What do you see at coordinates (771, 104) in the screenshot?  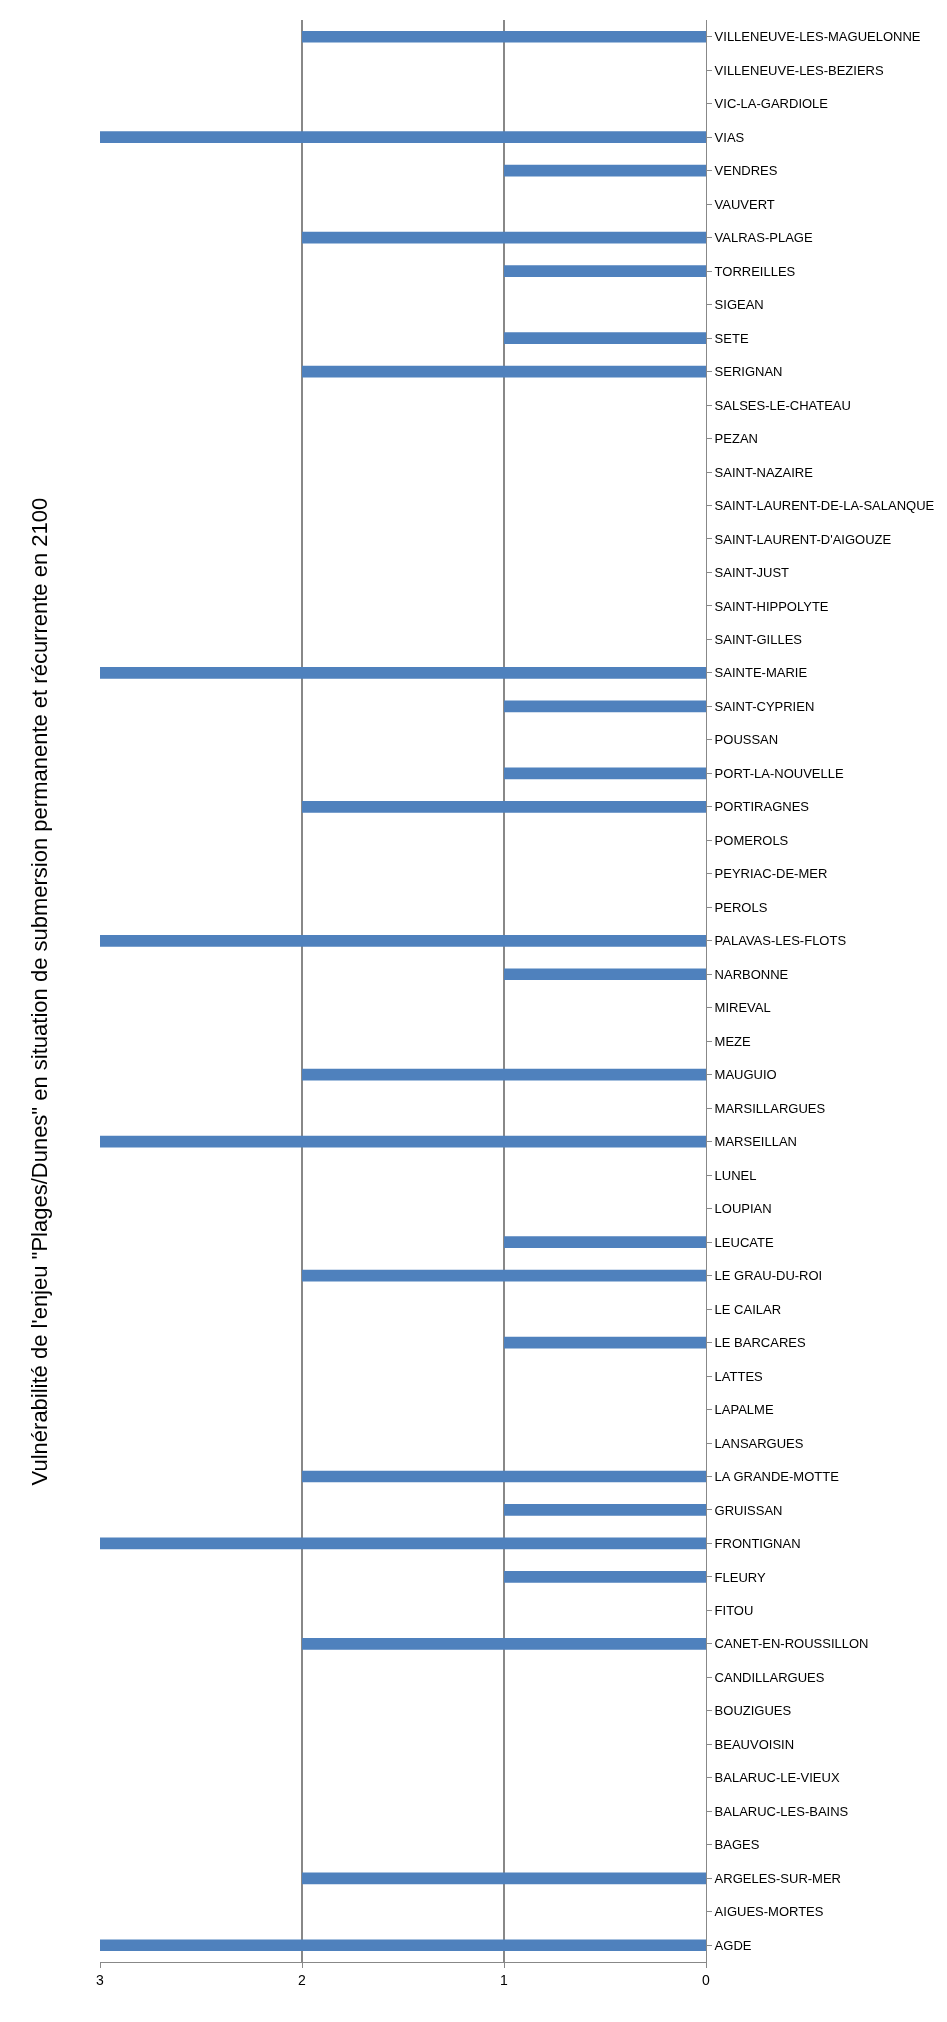 I see `y-tick-label: VIC-LA-GARDIOLE` at bounding box center [771, 104].